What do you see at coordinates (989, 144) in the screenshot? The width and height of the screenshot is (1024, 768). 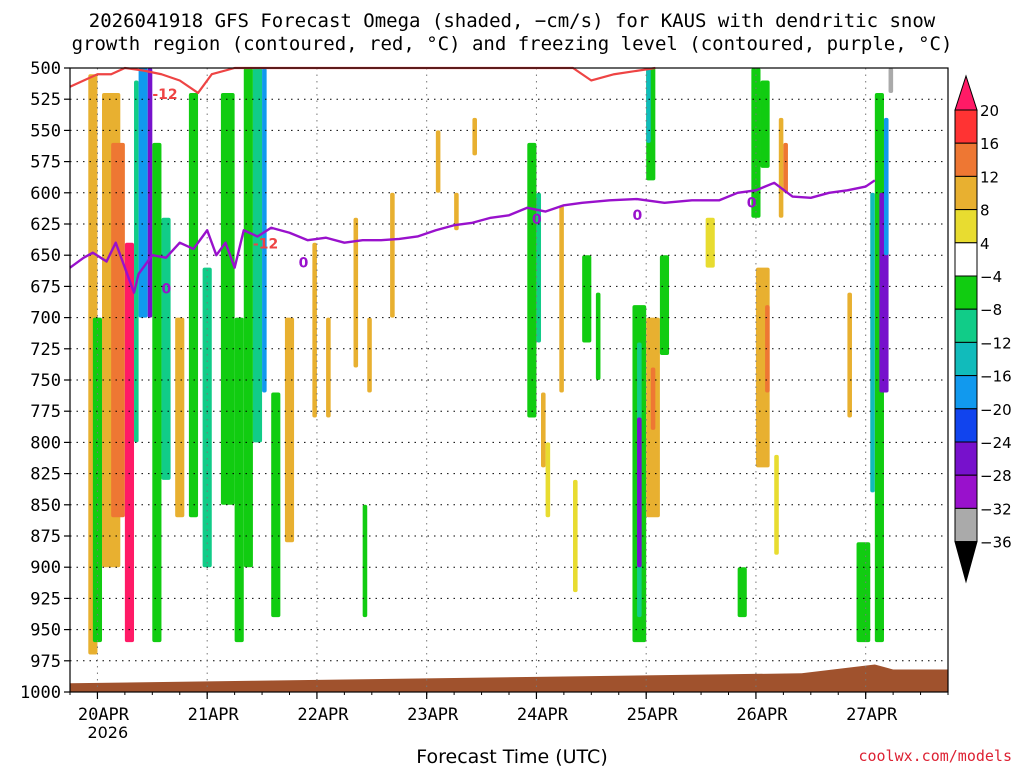 I see `colorbar-label-1: 16` at bounding box center [989, 144].